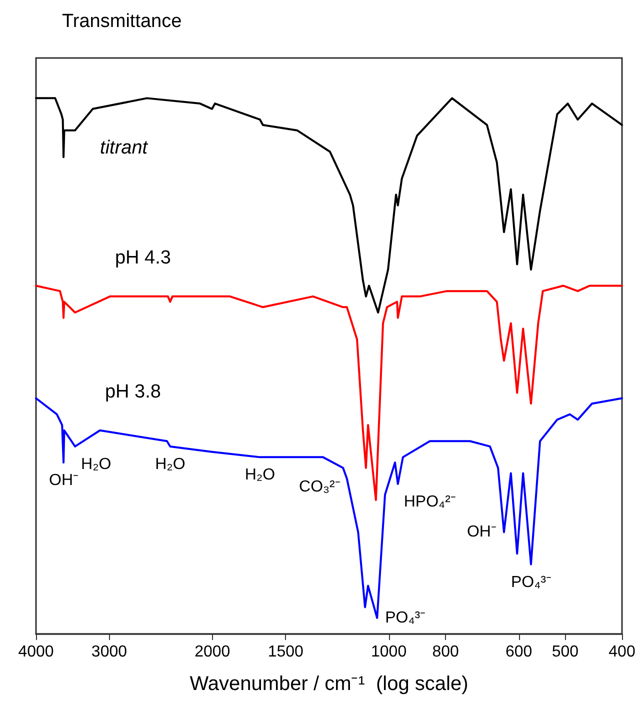  Describe the element at coordinates (430, 501) in the screenshot. I see `annotation: HPO₄²⁻` at that location.